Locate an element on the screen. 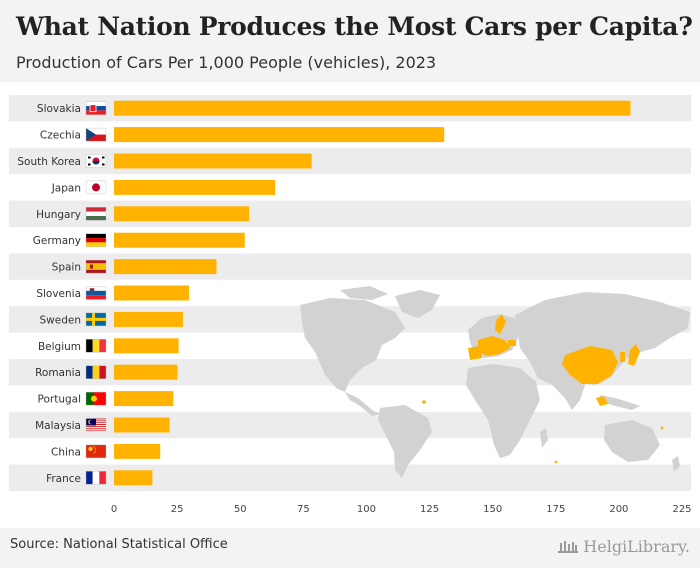 The image size is (700, 568). bar-slovakia is located at coordinates (372, 108).